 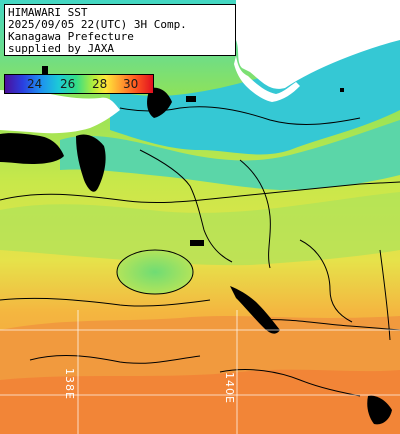 I want to click on sst-colorbar: 24 26 28 30, so click(x=79, y=84).